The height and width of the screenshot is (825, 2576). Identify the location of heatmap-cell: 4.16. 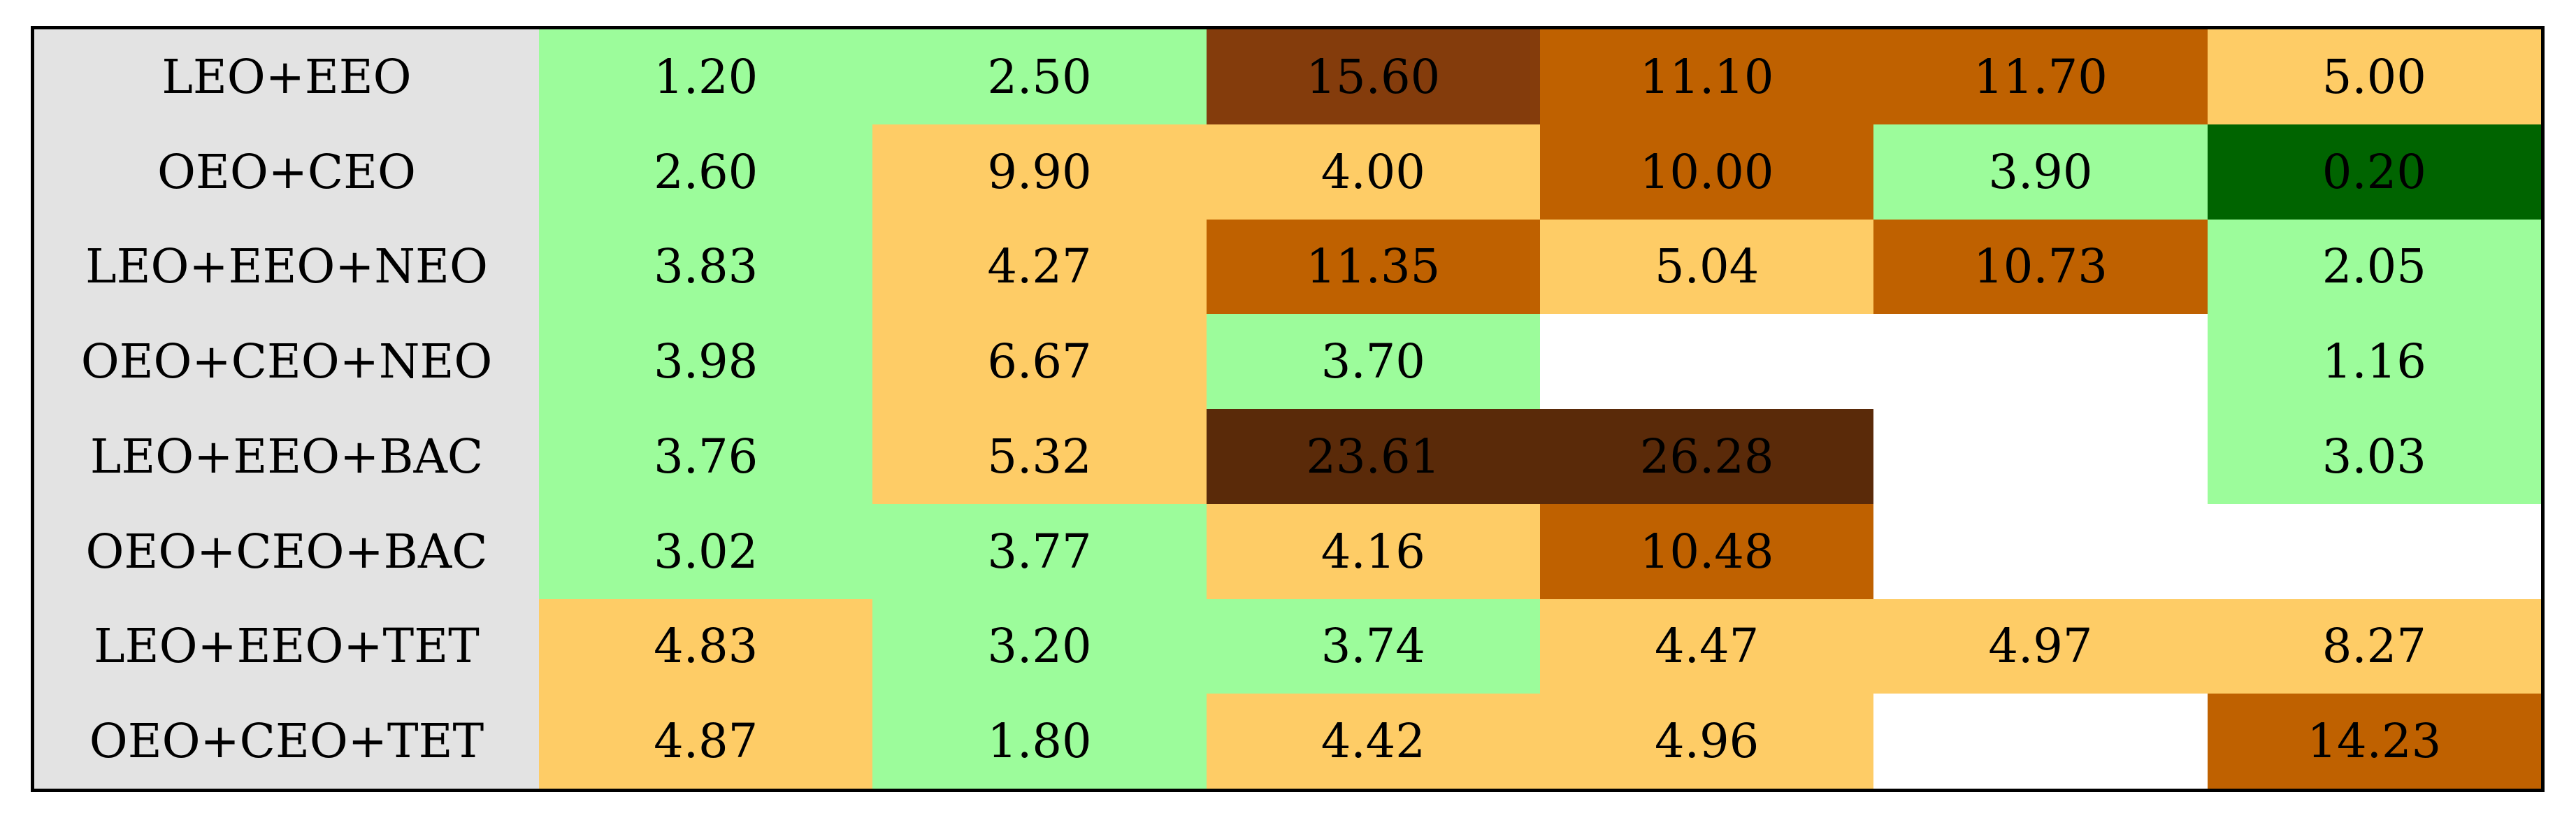
(1373, 551).